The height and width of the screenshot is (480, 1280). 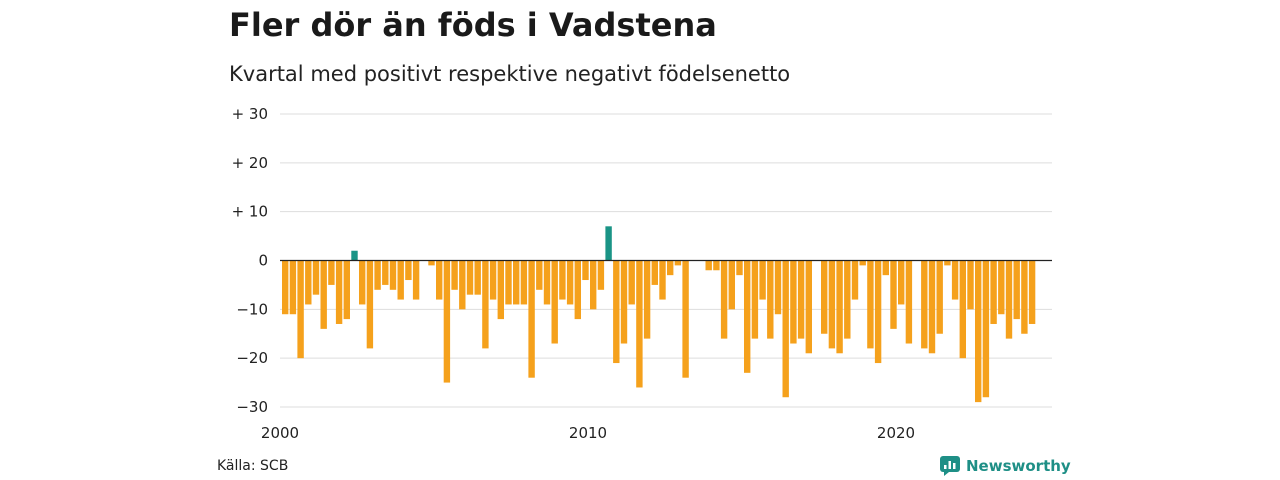 I want to click on x-axis-labels: 2000 2010 2020, so click(x=588, y=433).